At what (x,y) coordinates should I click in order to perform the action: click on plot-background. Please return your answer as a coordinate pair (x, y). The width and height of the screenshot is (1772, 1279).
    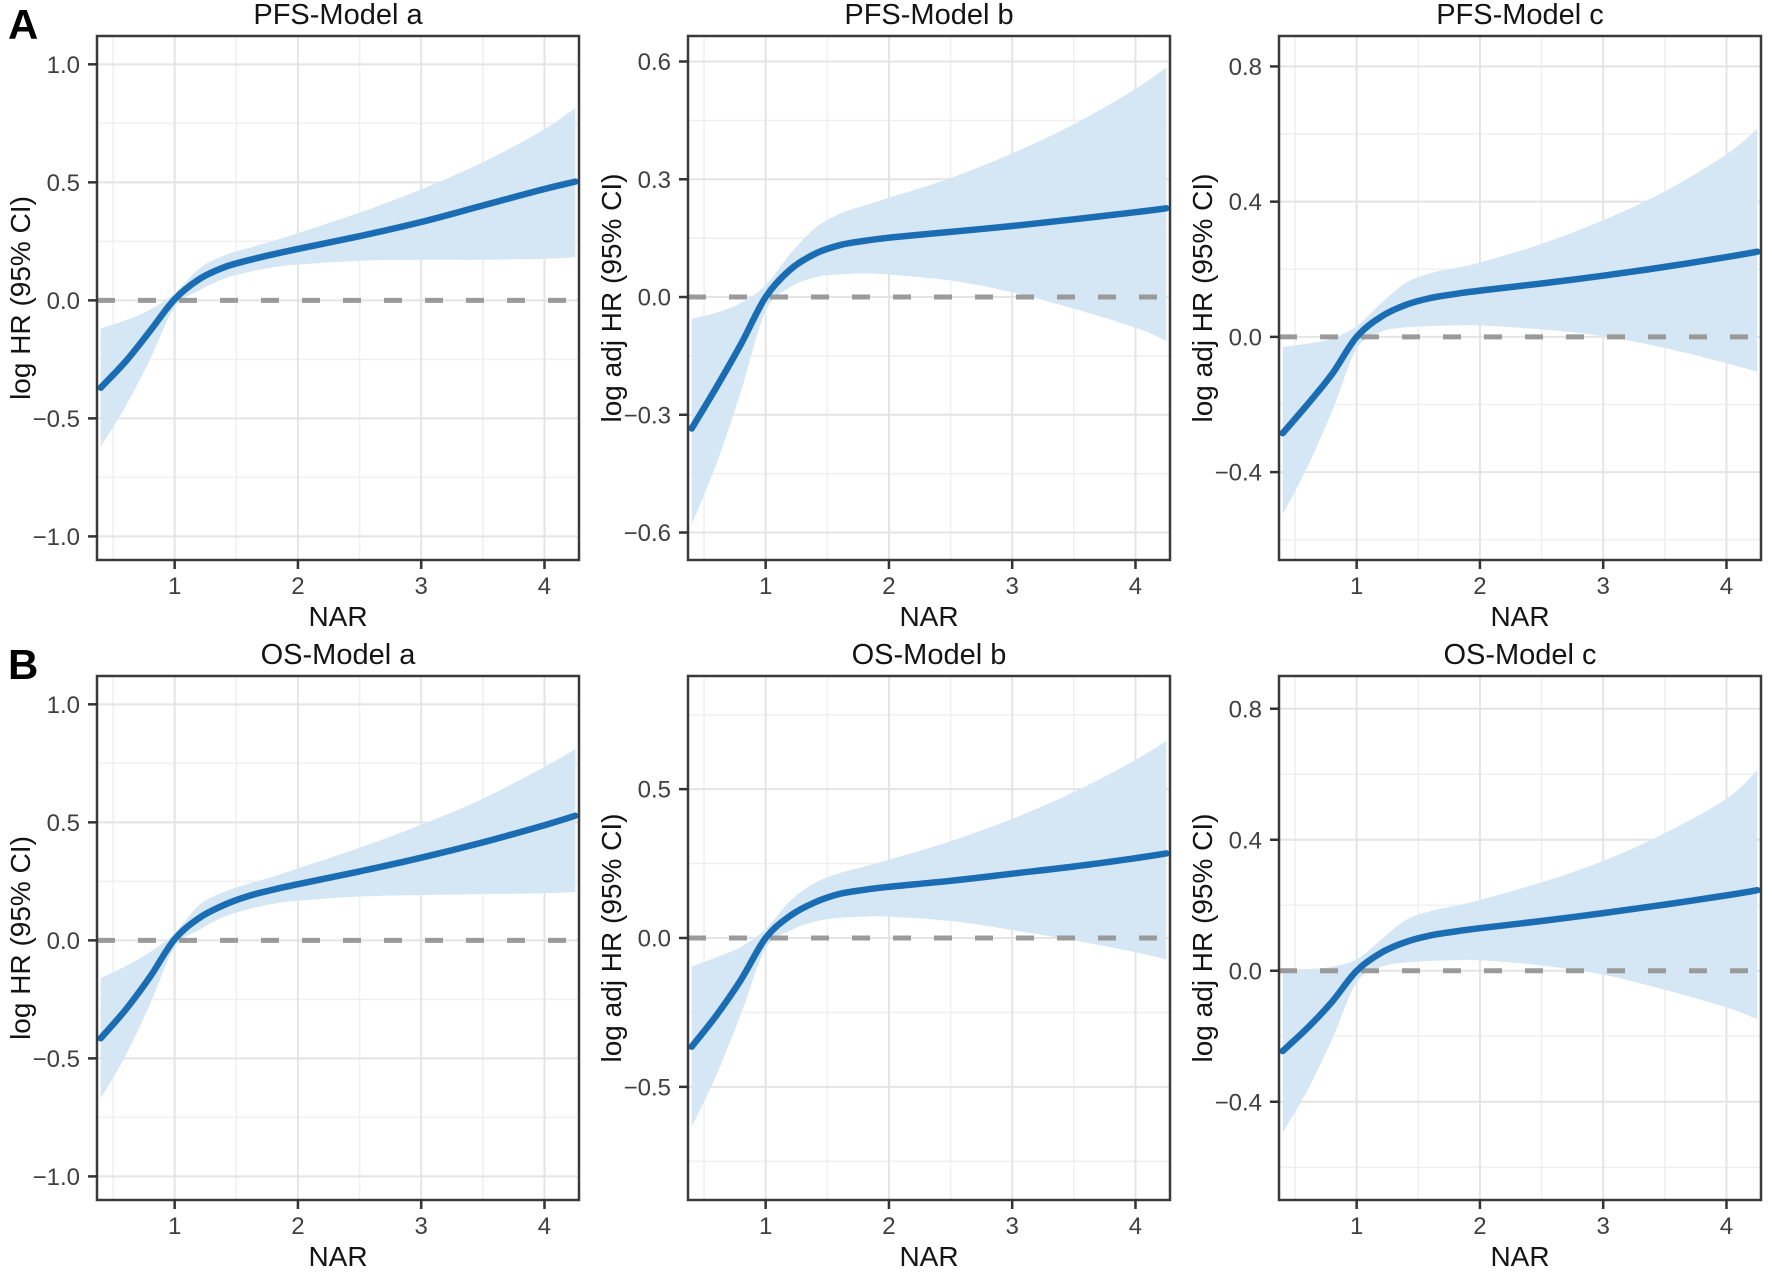
    Looking at the image, I should click on (338, 938).